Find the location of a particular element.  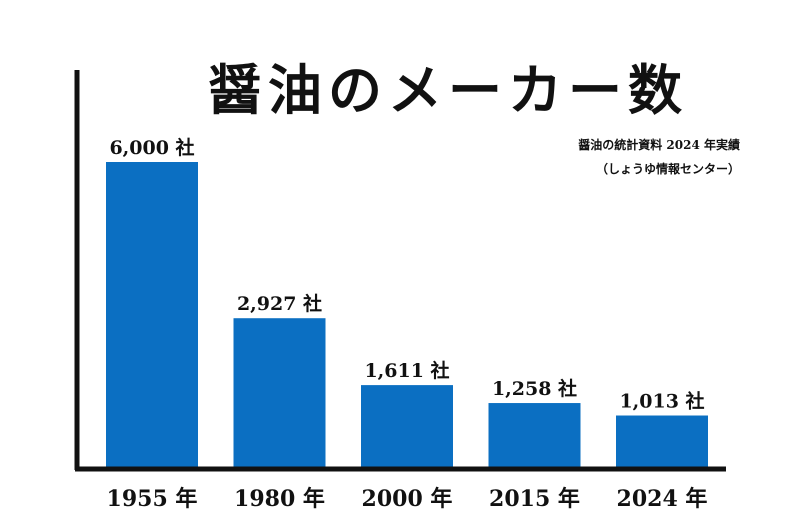

source-note-line-1: 醤油の統計資料 2024 年実績 is located at coordinates (659, 145).